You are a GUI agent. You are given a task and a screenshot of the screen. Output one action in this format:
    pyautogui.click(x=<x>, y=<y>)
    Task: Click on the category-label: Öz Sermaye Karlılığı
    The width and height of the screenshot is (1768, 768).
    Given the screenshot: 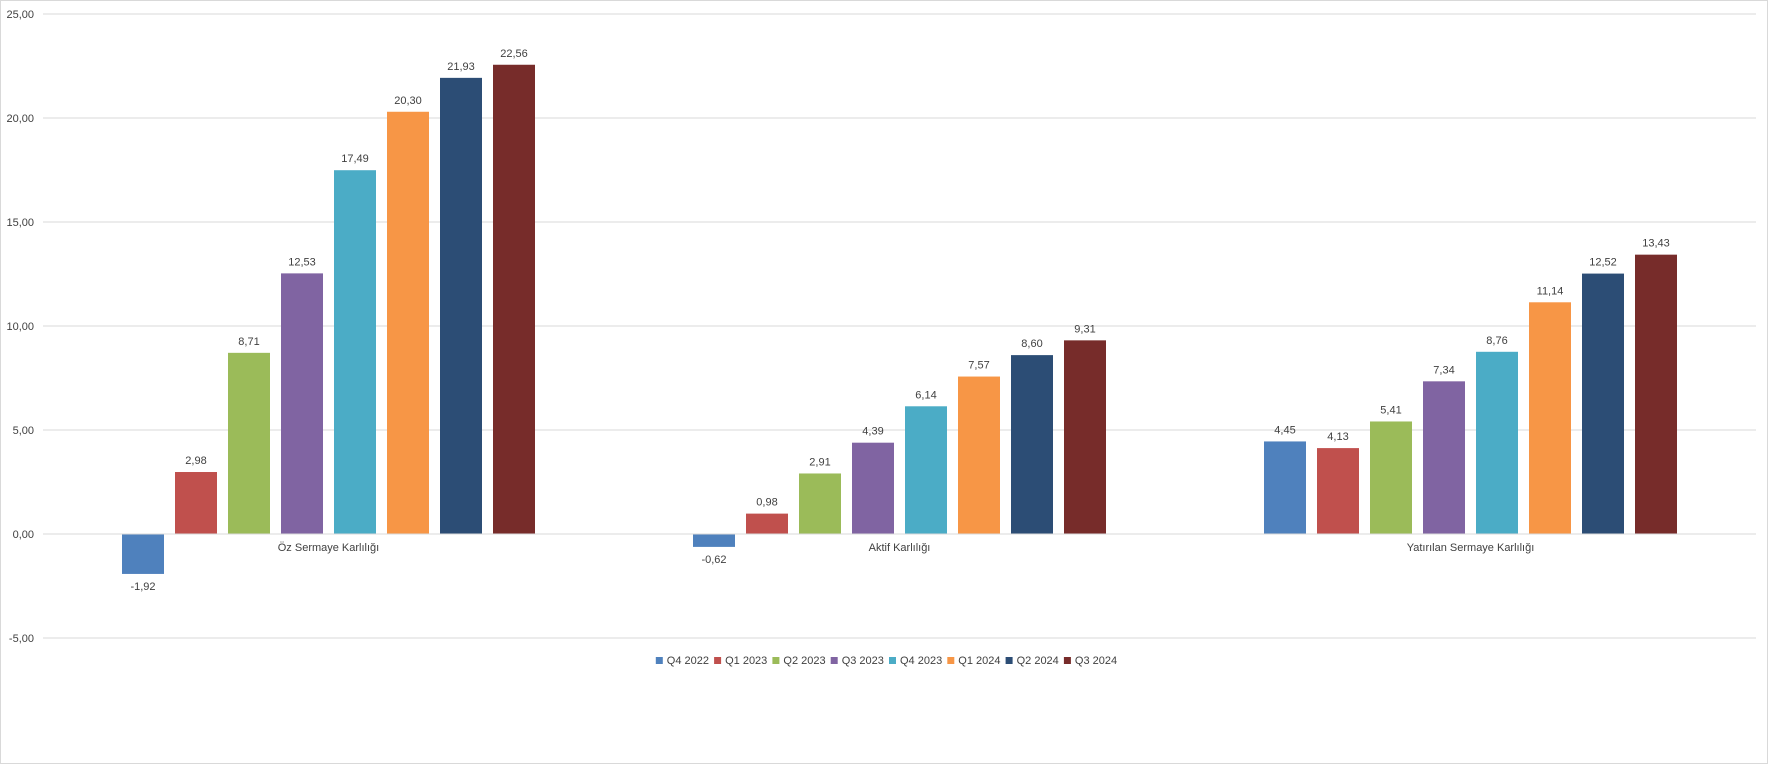 What is the action you would take?
    pyautogui.click(x=328, y=548)
    